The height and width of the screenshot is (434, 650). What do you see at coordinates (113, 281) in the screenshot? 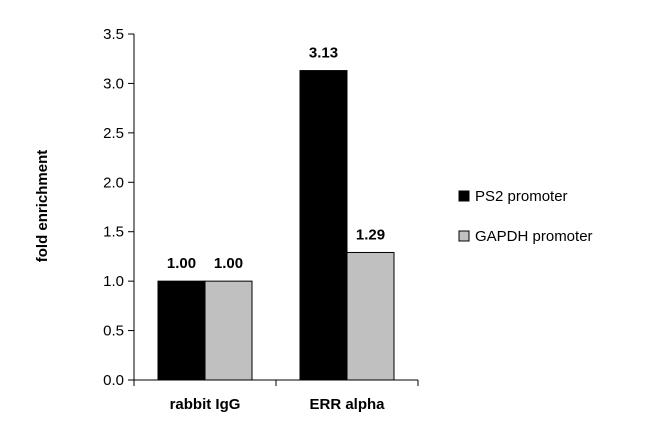
I see `y-tick-label: 1.0` at bounding box center [113, 281].